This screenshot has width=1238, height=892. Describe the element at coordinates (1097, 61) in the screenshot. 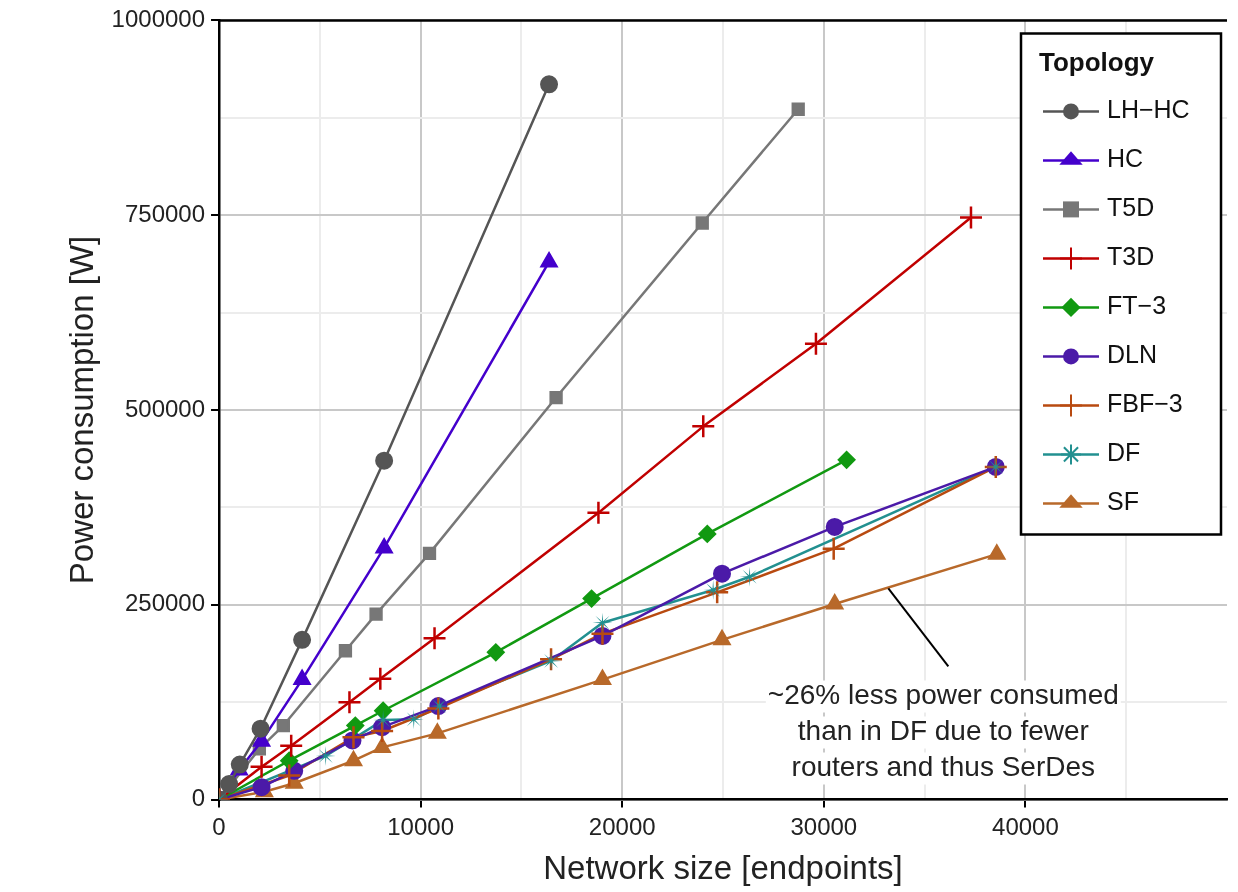

I see `legend-title: Topology` at that location.